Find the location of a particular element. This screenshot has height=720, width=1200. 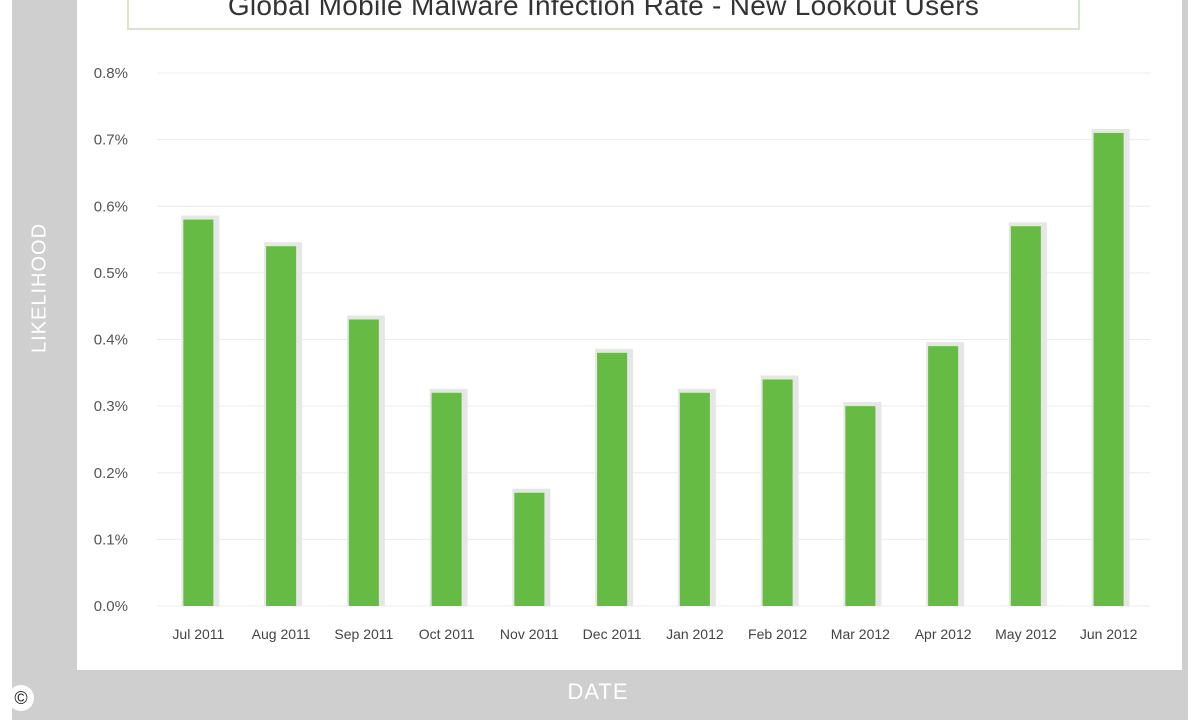

x-tick-label: Dec 2011 is located at coordinates (612, 634).